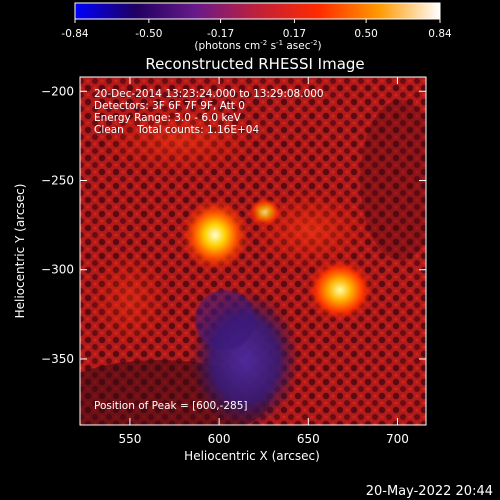 This screenshot has height=500, width=500. What do you see at coordinates (308, 439) in the screenshot?
I see `x-tick-label: 650` at bounding box center [308, 439].